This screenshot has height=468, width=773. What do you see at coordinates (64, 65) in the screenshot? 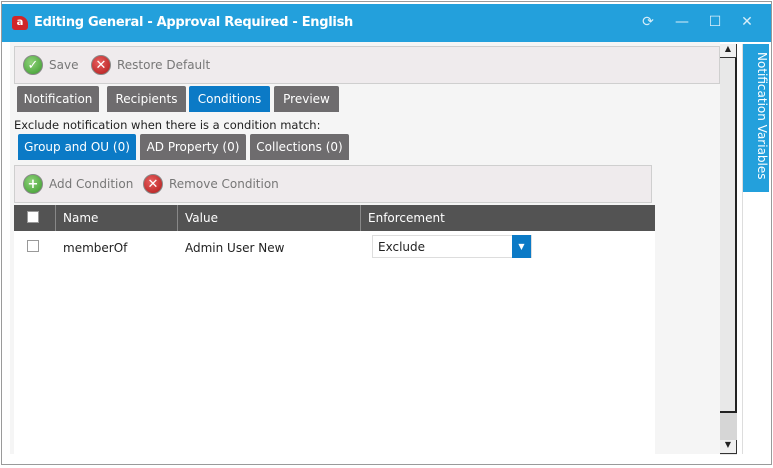
I see `save-label: Save` at bounding box center [64, 65].